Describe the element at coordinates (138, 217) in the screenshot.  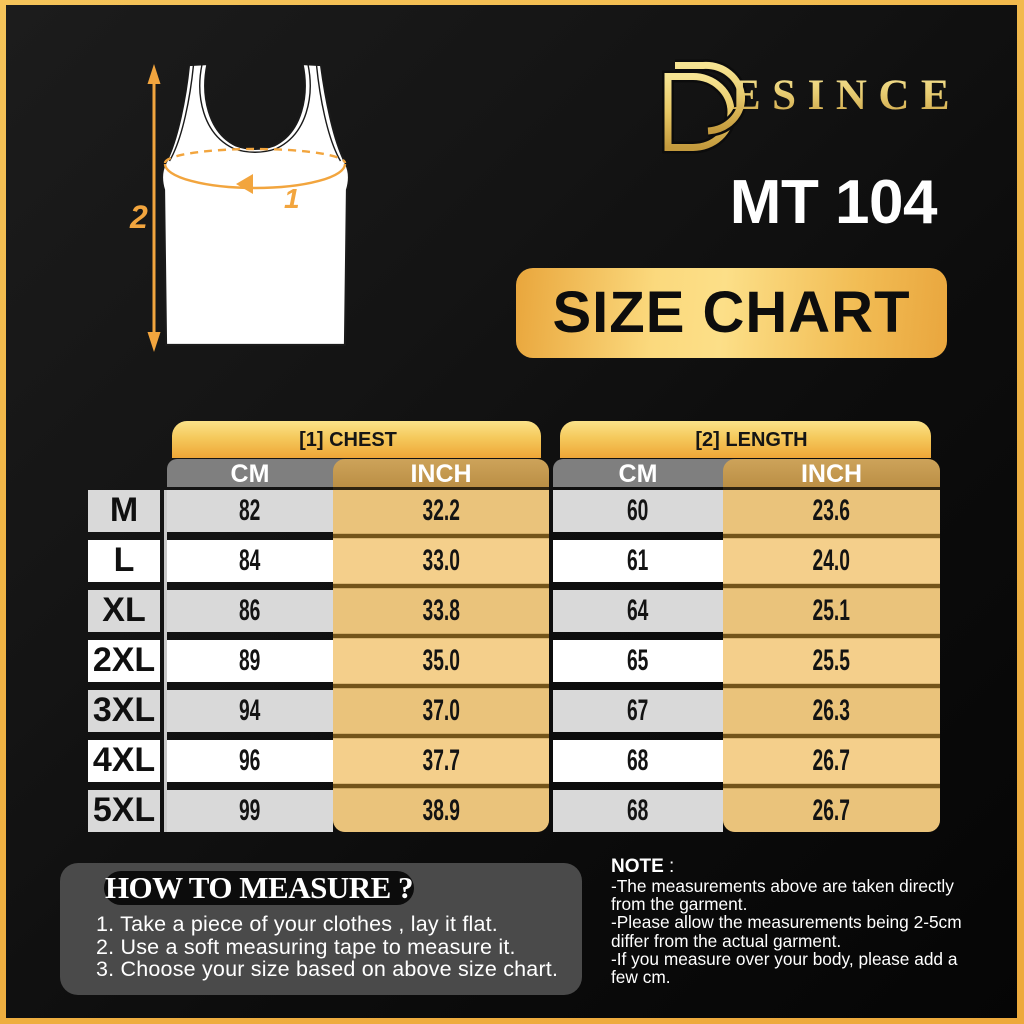
I see `svg-text: 2` at that location.